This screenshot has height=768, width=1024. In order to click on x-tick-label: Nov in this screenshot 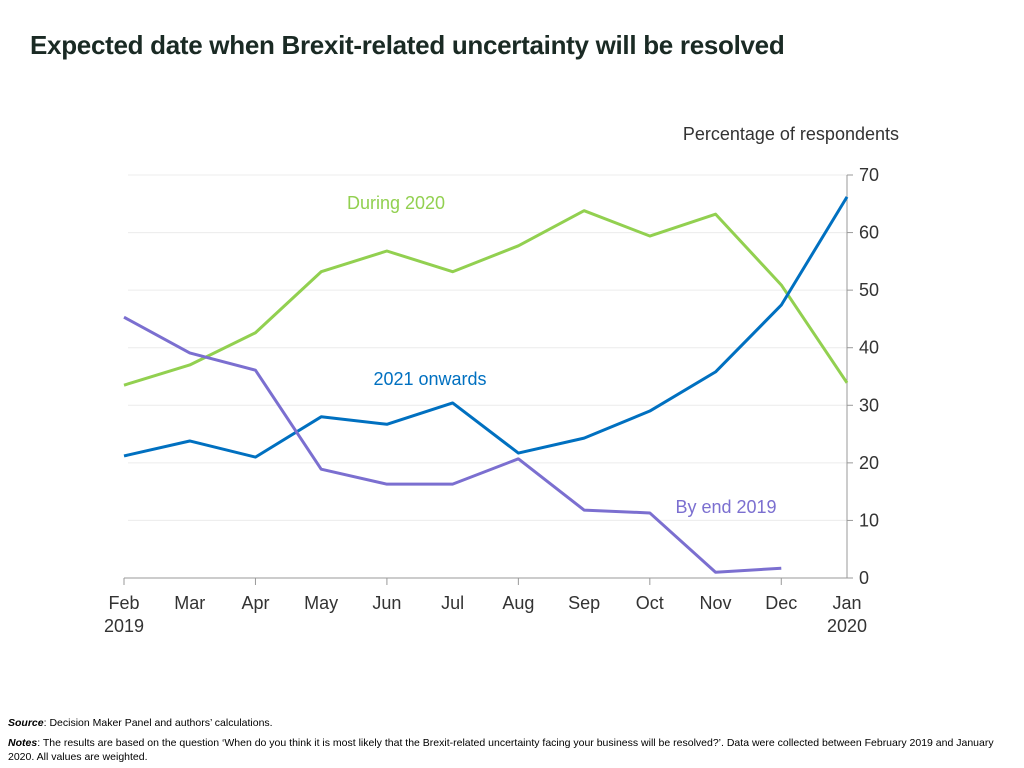, I will do `click(716, 603)`.